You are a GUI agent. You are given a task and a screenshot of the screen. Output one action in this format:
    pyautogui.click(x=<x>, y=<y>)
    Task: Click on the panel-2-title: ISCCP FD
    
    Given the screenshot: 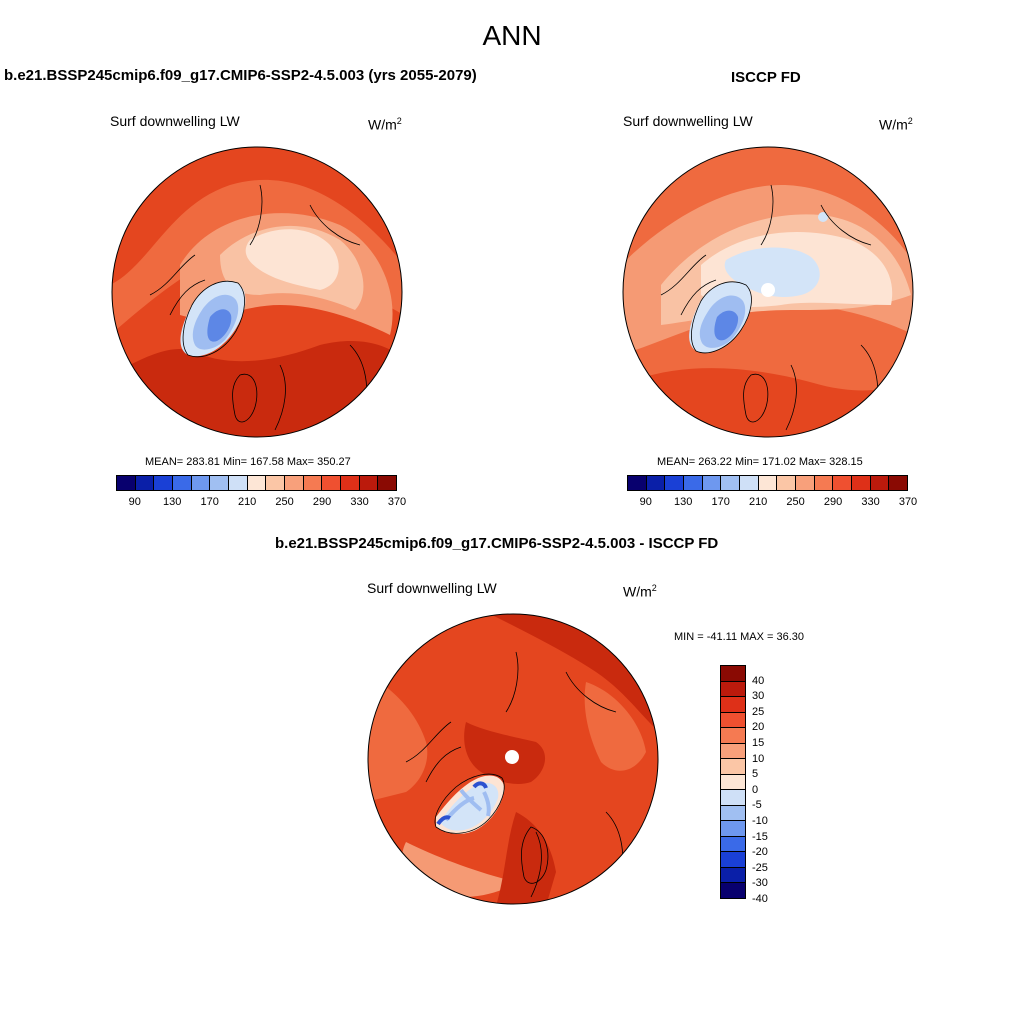 What is the action you would take?
    pyautogui.click(x=766, y=77)
    